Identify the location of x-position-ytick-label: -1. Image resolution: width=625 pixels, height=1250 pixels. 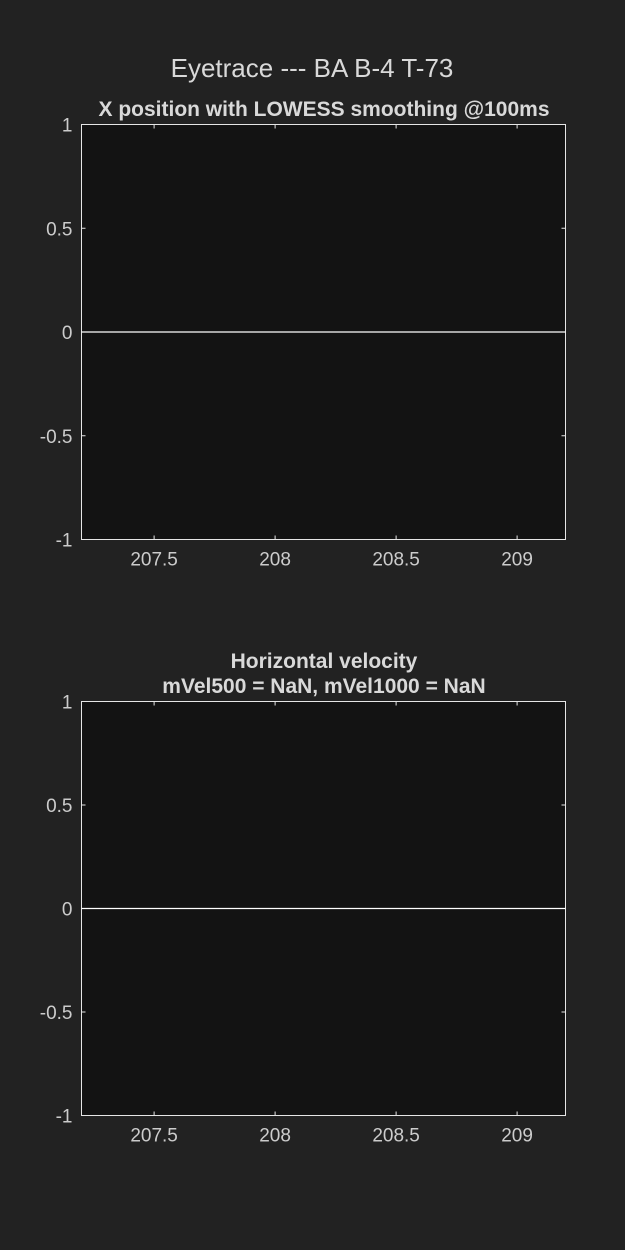
(64, 541).